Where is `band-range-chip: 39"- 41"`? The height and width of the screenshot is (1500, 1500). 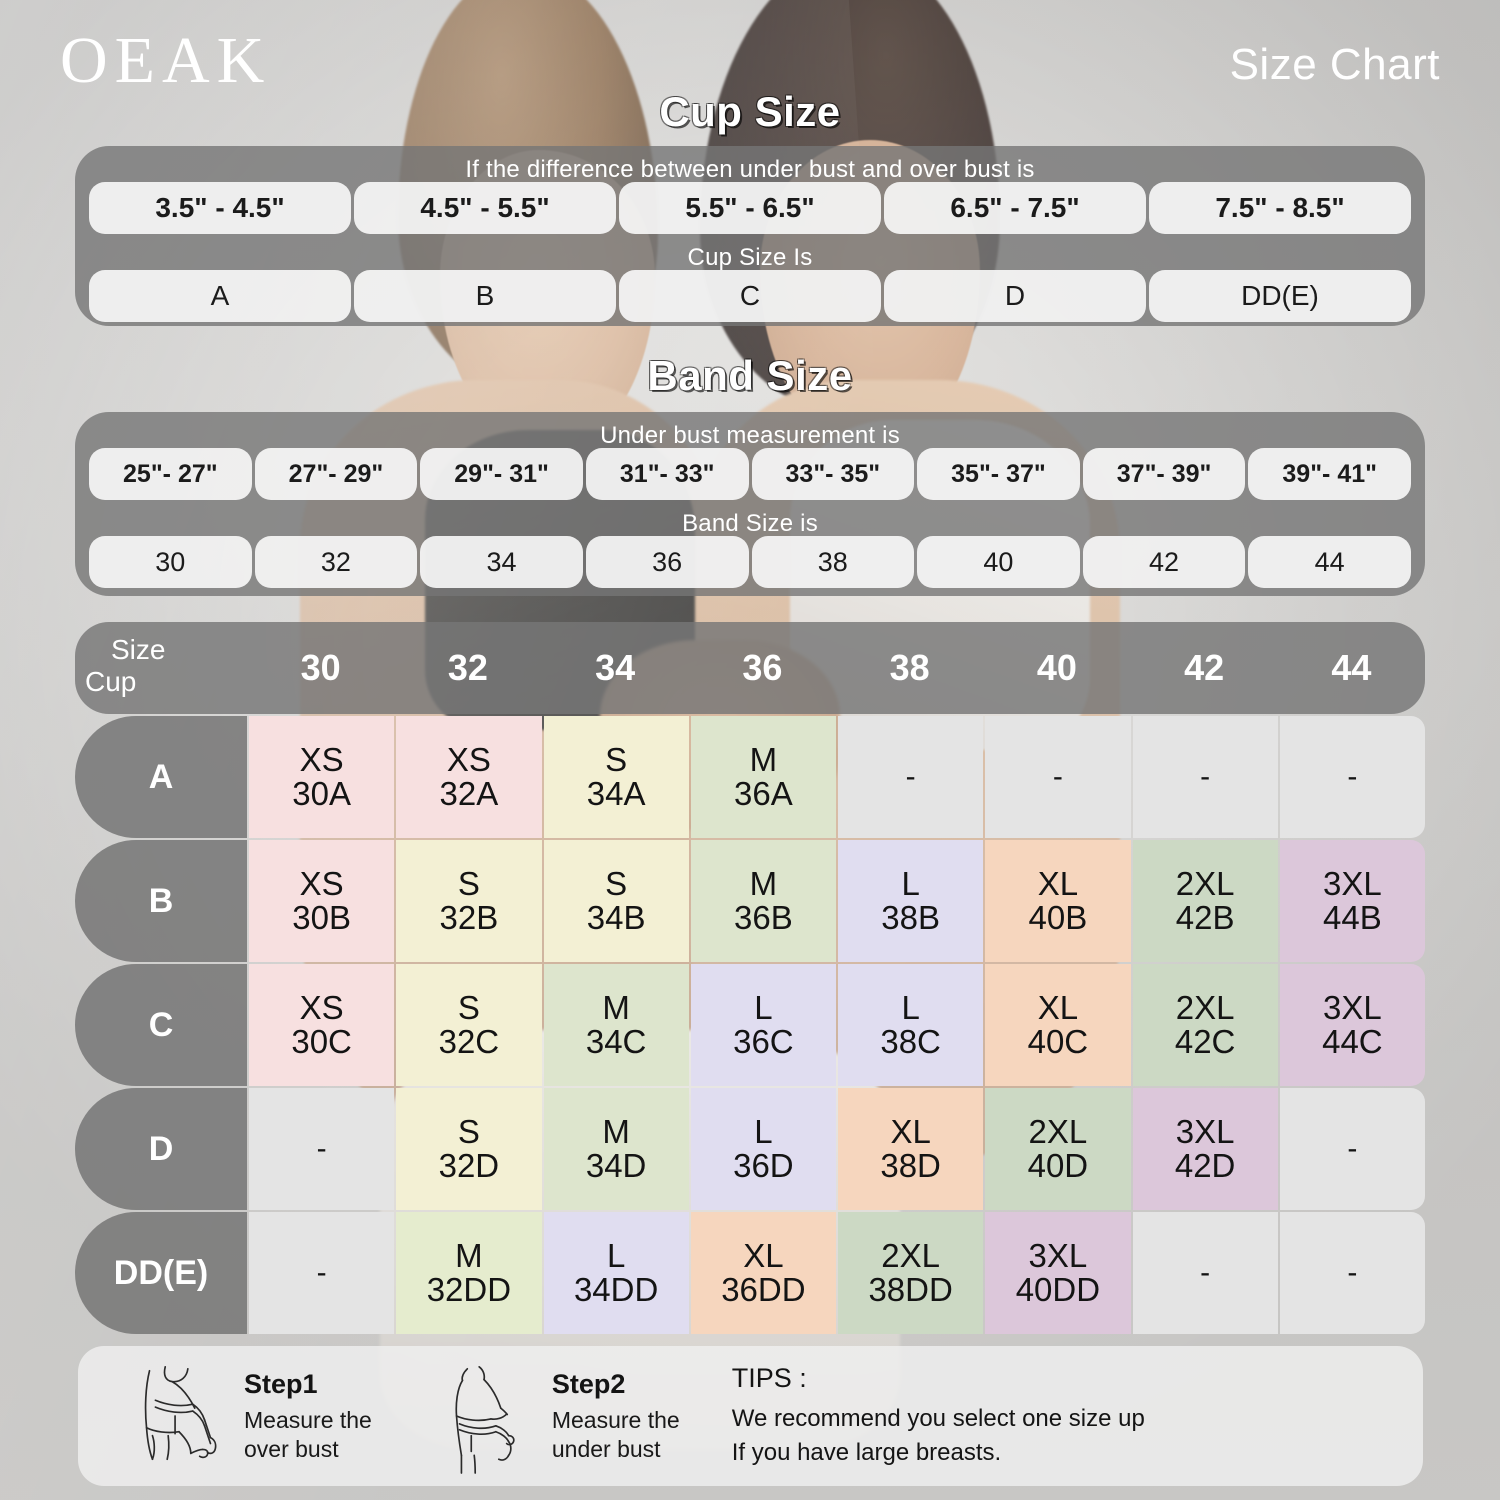 band-range-chip: 39"- 41" is located at coordinates (1329, 474).